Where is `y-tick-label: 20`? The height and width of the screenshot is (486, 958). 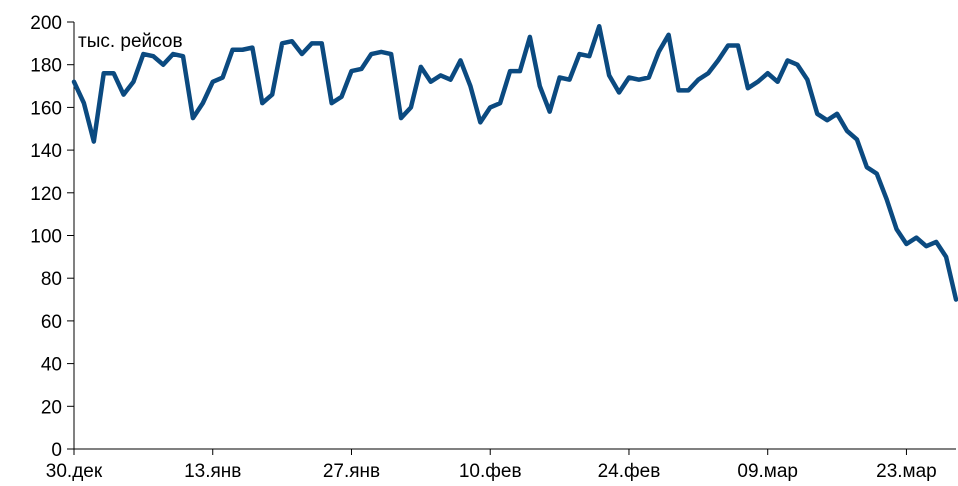
y-tick-label: 20 is located at coordinates (51, 407).